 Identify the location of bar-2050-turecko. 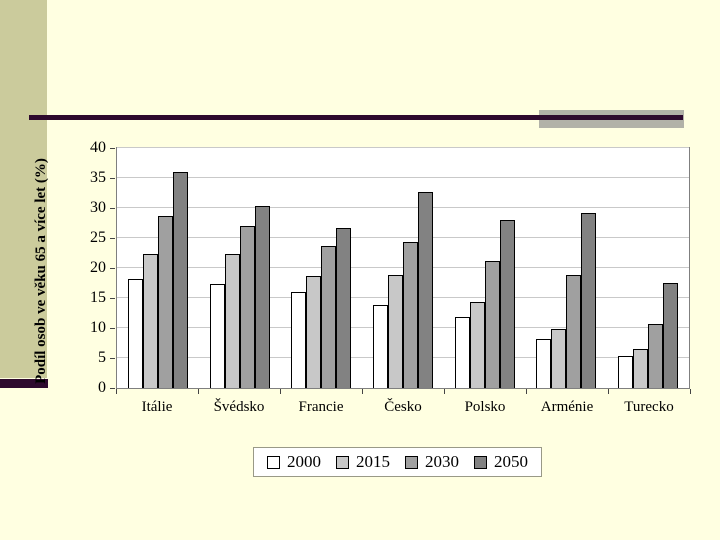
(671, 335).